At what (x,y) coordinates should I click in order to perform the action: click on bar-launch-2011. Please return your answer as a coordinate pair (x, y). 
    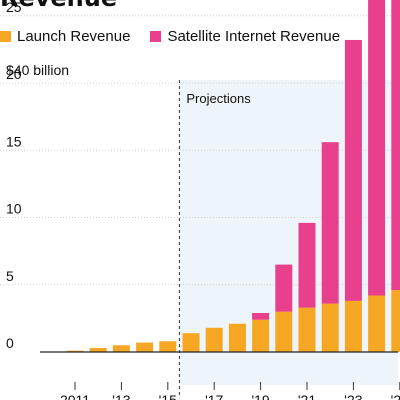
    Looking at the image, I should click on (75, 351).